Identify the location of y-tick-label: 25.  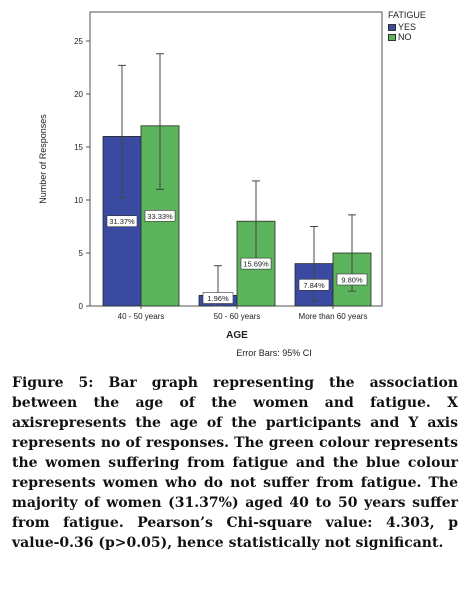
(78, 41).